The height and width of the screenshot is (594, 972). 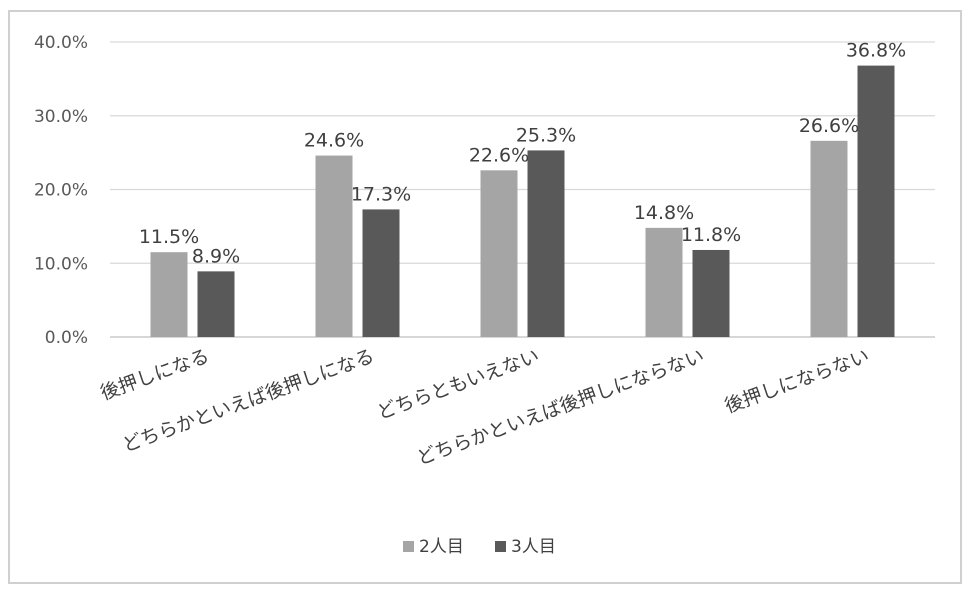 What do you see at coordinates (61, 264) in the screenshot?
I see `y-tick-label: 10.0%` at bounding box center [61, 264].